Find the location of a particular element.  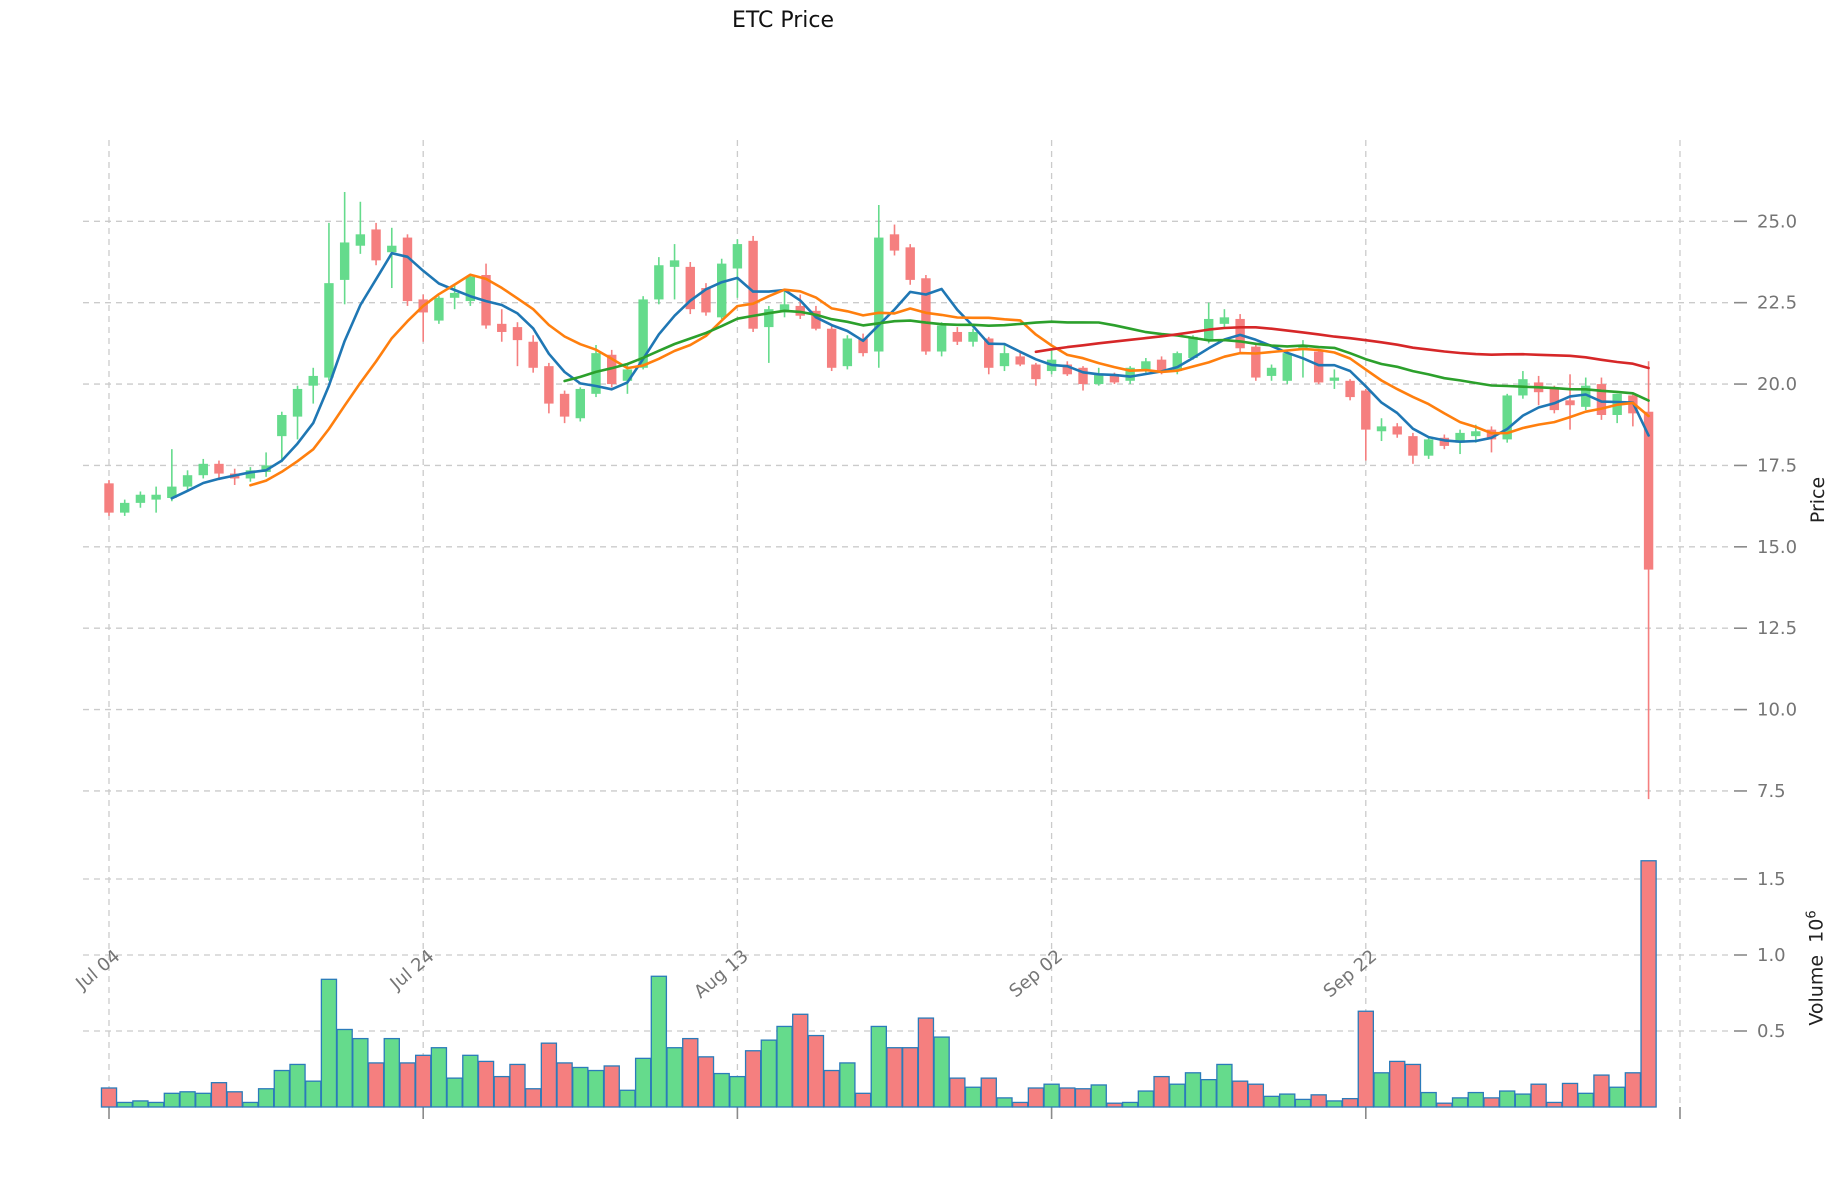

price-axis-label: Price is located at coordinates (1818, 500).